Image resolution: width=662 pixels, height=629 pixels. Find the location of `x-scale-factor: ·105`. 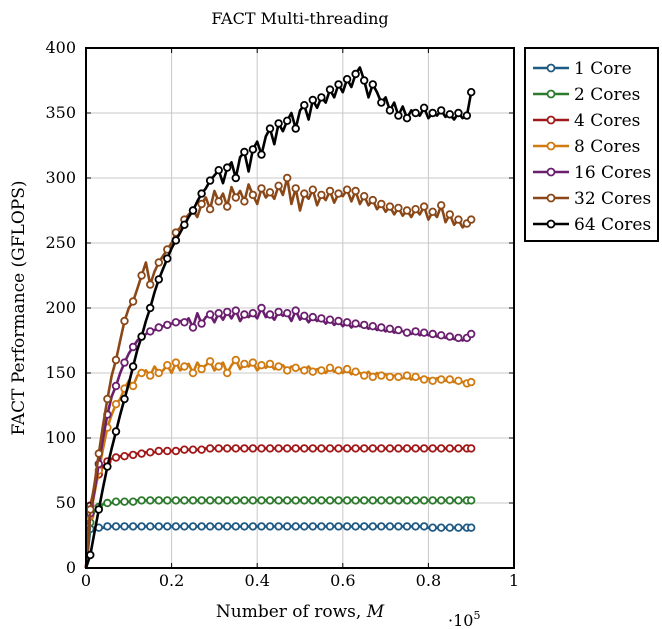

x-scale-factor: ·105 is located at coordinates (464, 619).